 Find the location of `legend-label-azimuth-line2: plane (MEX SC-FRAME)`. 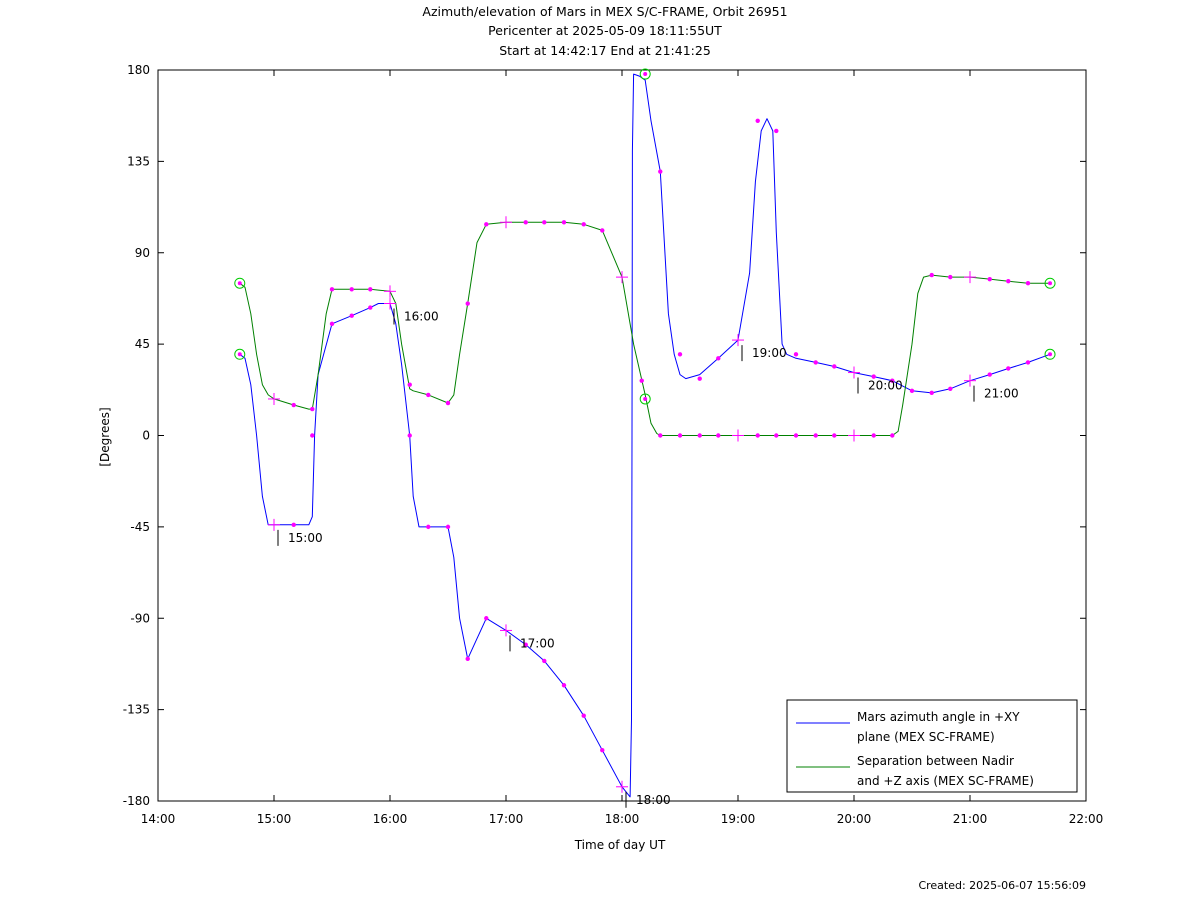

legend-label-azimuth-line2: plane (MEX SC-FRAME) is located at coordinates (926, 737).